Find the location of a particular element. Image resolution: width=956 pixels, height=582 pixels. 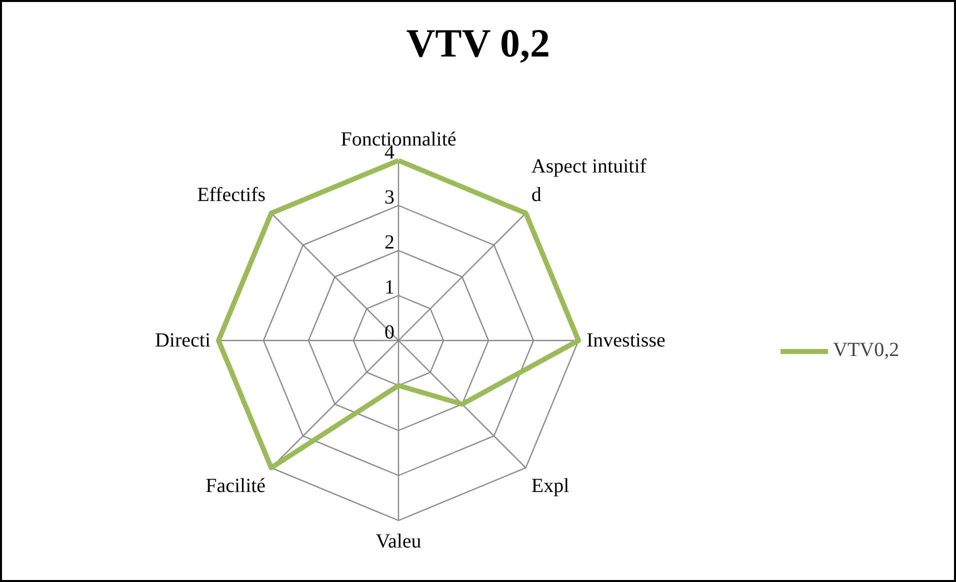

y-tick-label: 1 is located at coordinates (389, 287).